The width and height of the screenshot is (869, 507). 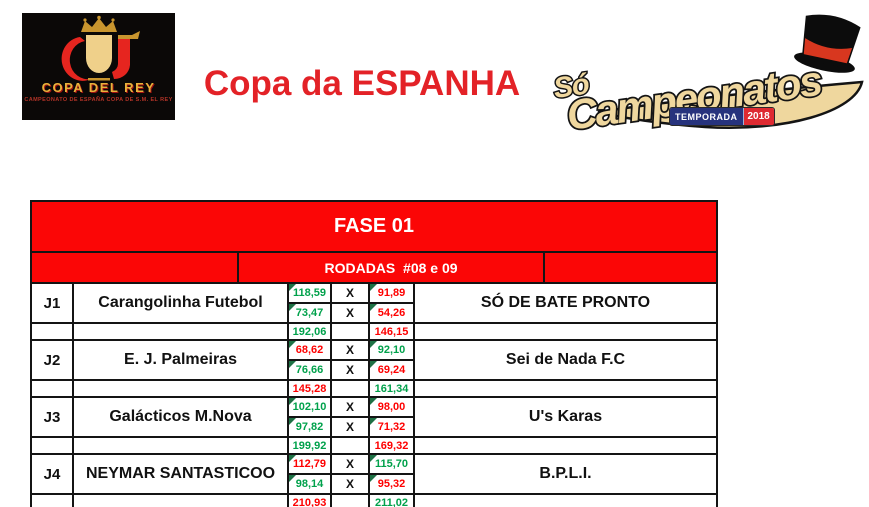 I want to click on away-score: 91,89, so click(x=391, y=293).